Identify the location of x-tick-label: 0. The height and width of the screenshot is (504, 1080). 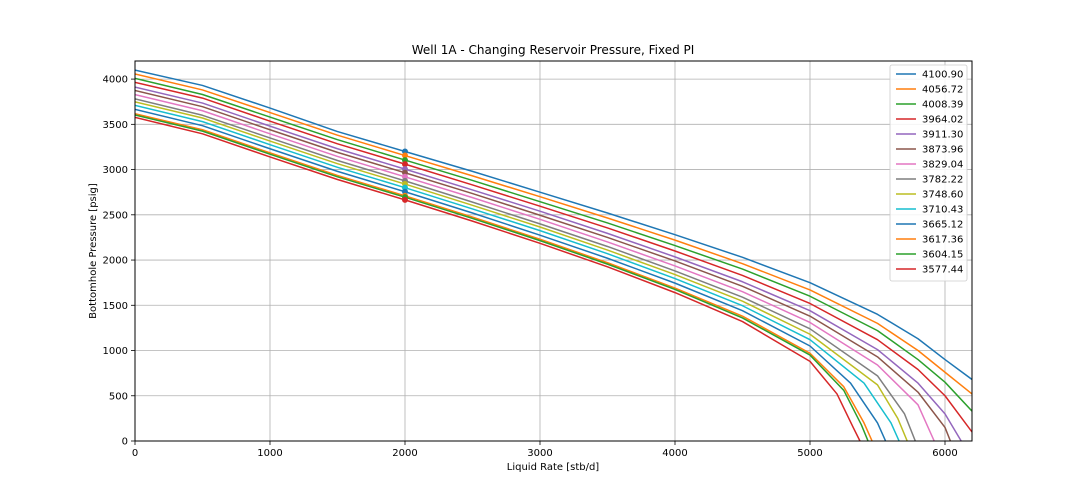
(135, 453).